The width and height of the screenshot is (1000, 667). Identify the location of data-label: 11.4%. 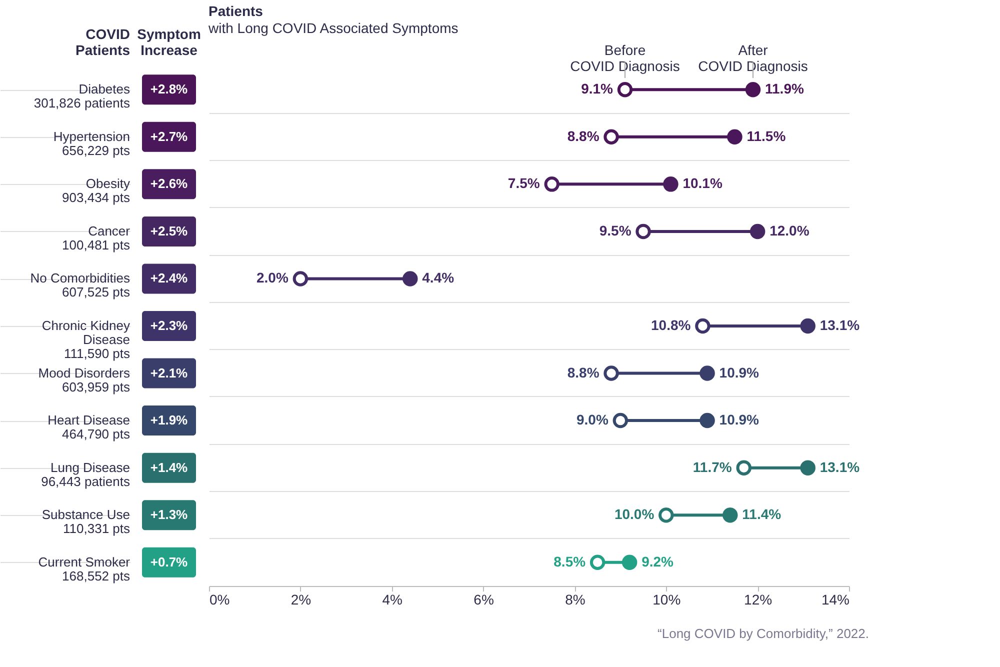
(762, 514).